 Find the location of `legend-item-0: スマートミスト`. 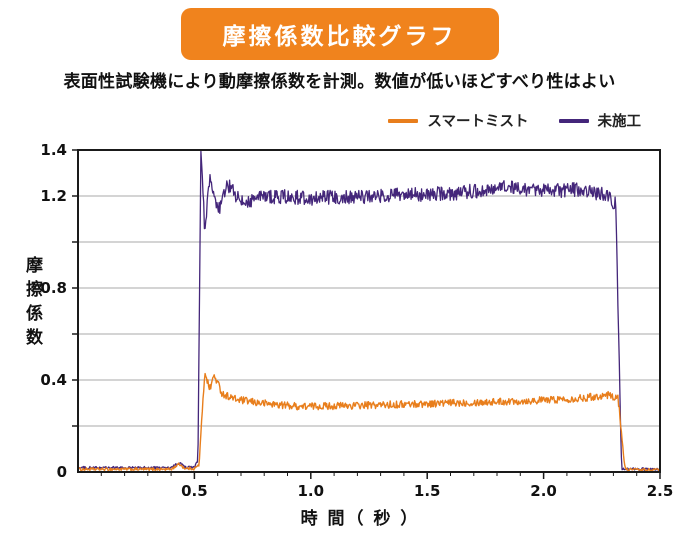

legend-item-0: スマートミスト is located at coordinates (458, 120).